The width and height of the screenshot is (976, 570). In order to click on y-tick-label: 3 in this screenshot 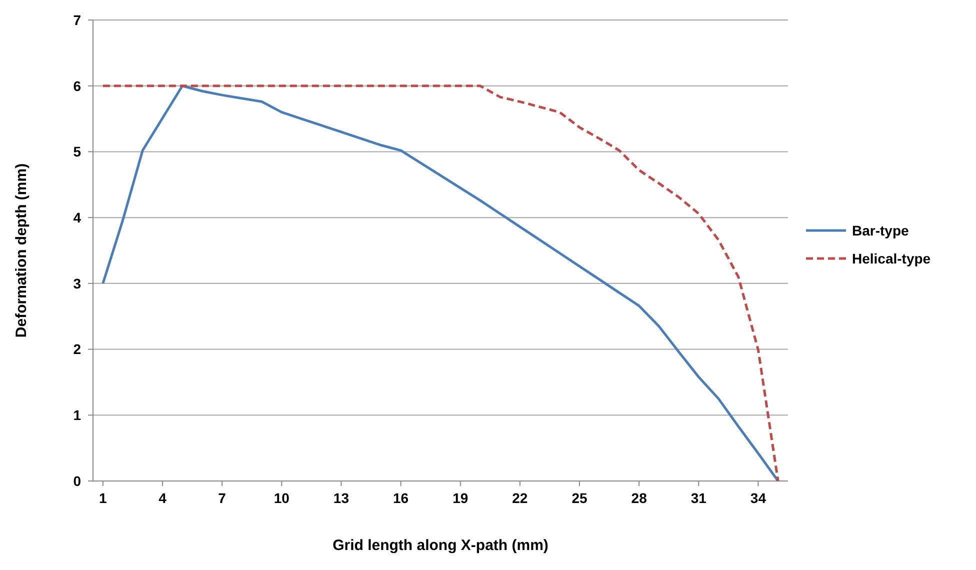, I will do `click(77, 283)`.